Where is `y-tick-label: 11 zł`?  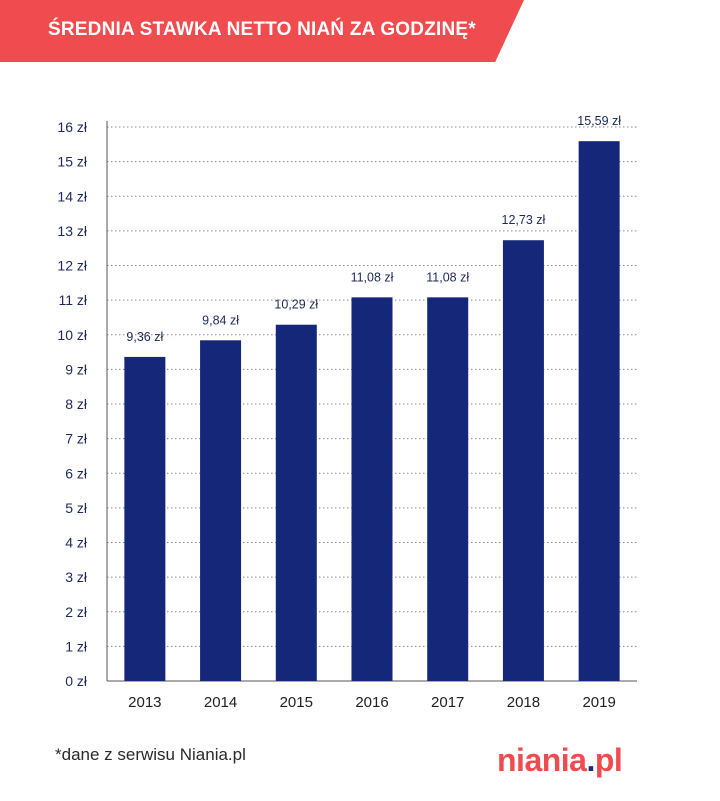
y-tick-label: 11 zł is located at coordinates (72, 300).